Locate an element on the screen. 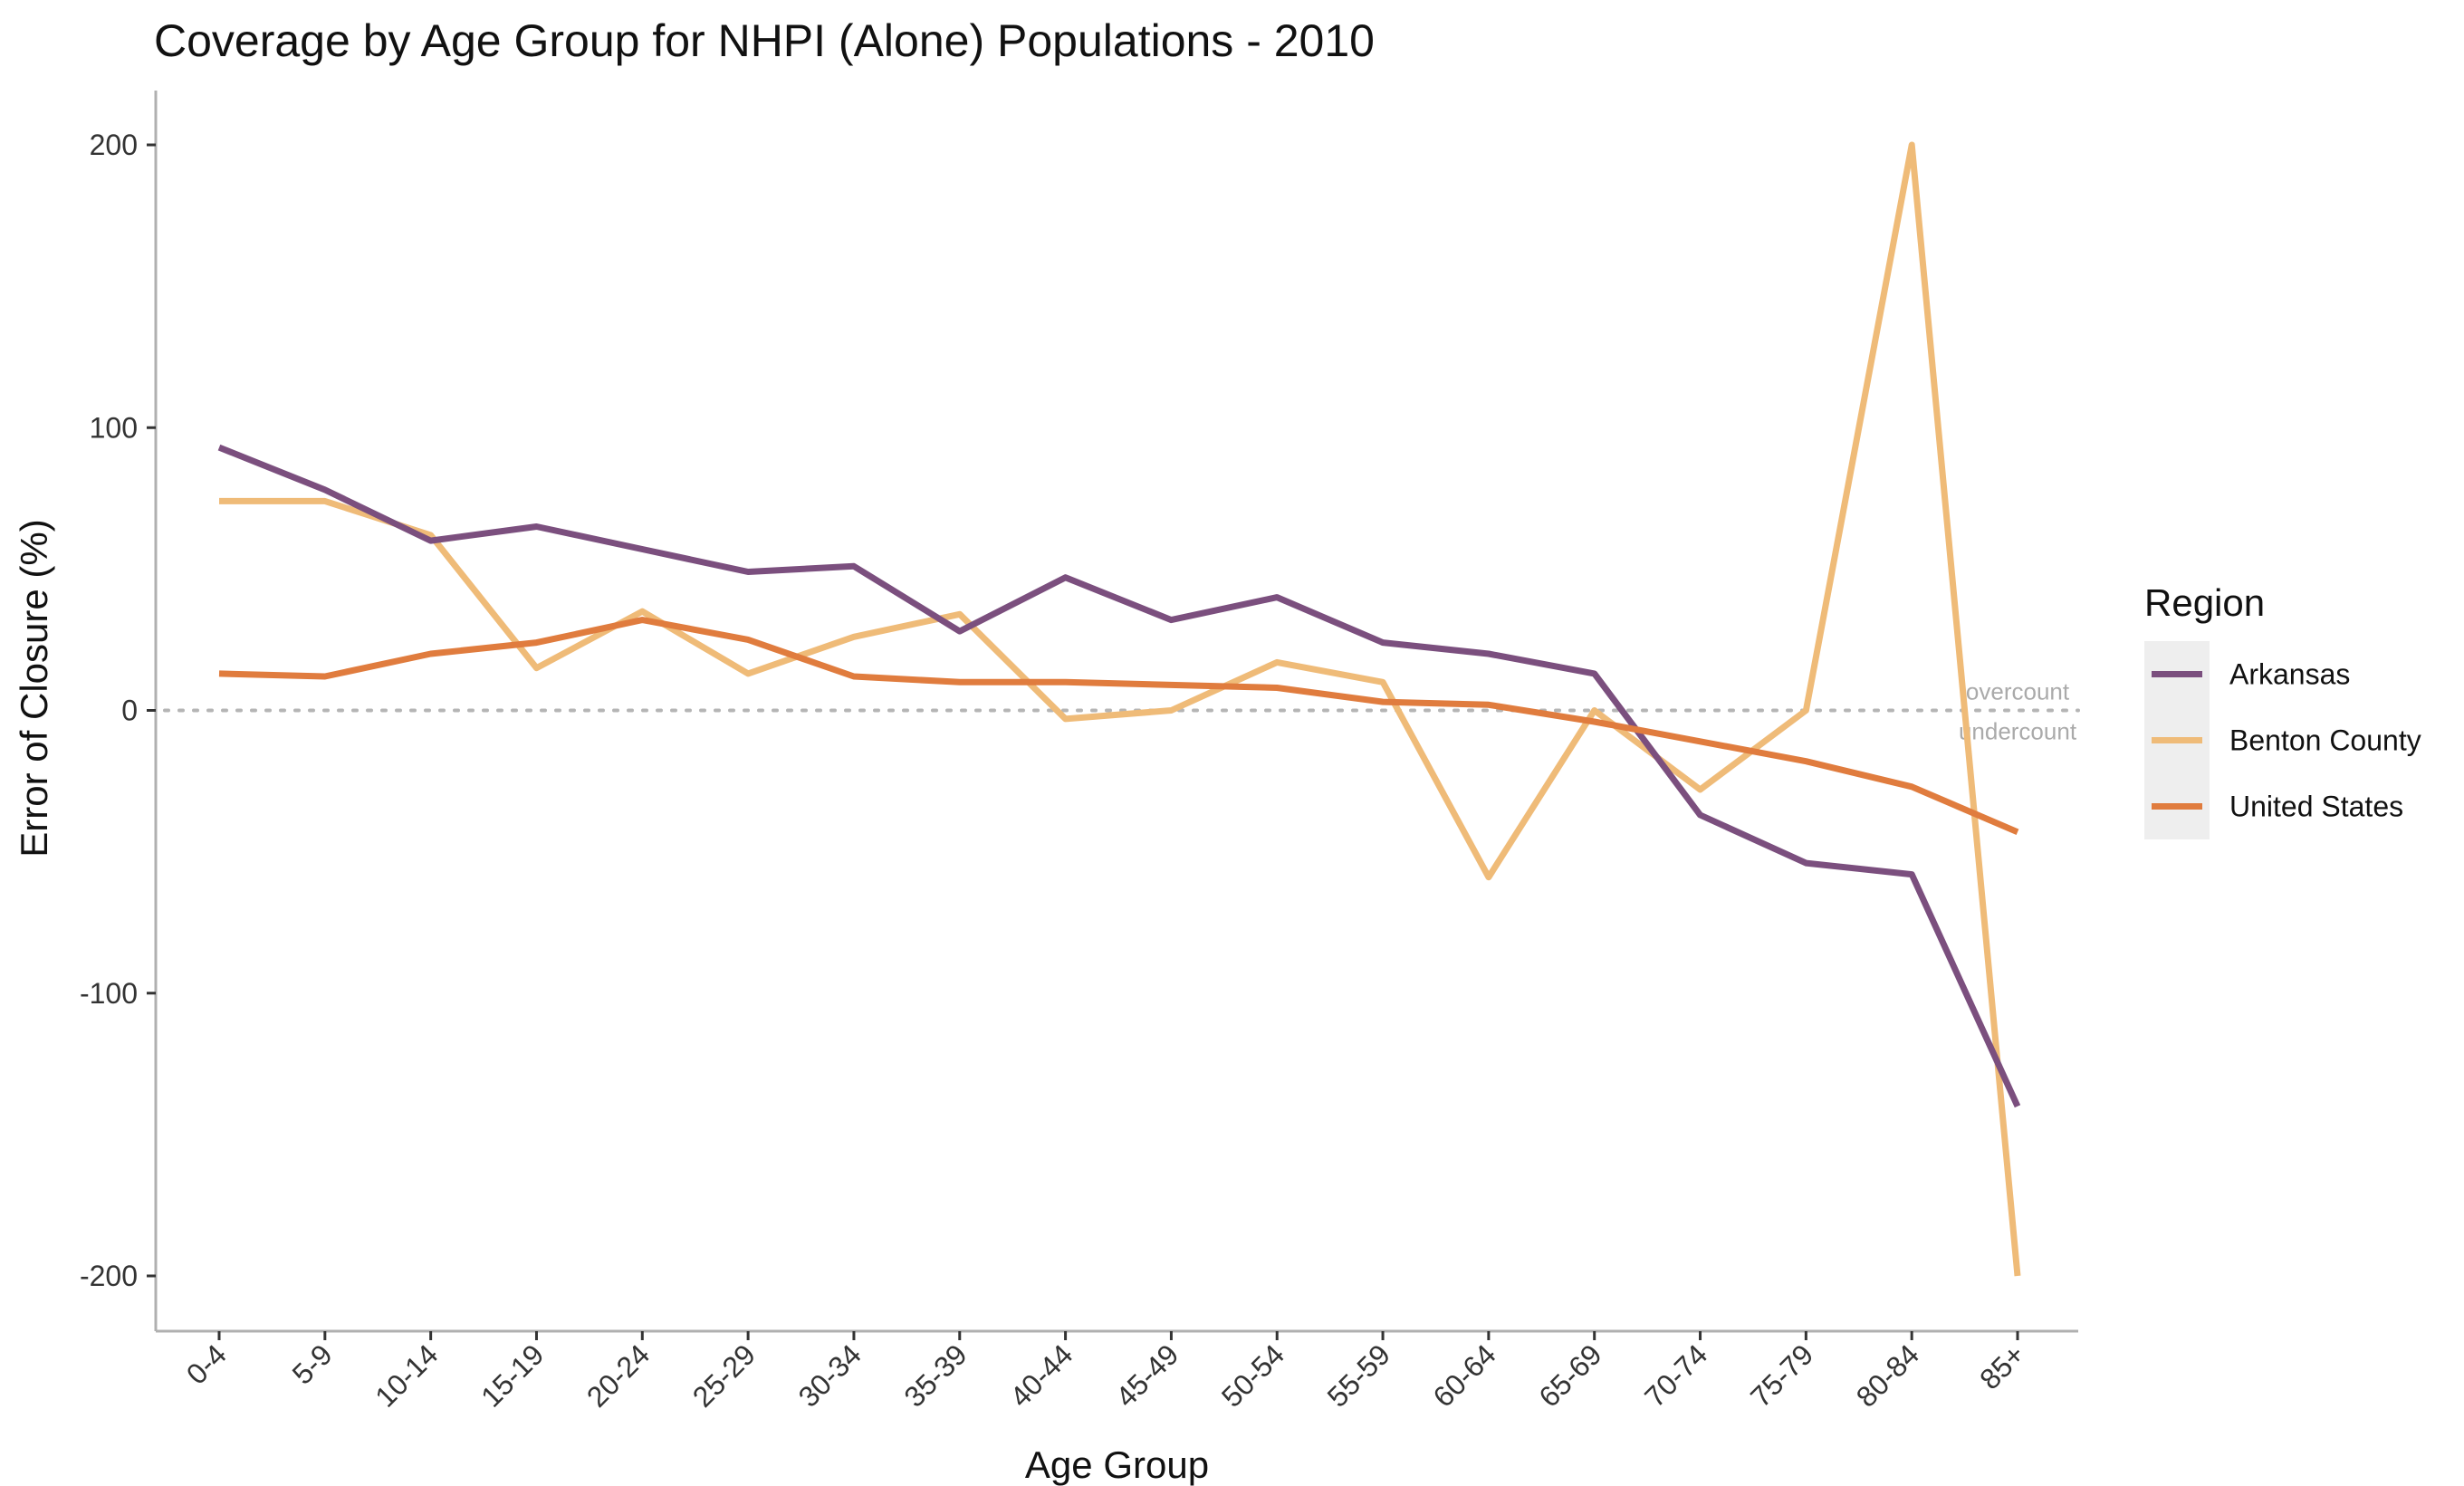 The width and height of the screenshot is (2464, 1486). y-tick-label: 200 is located at coordinates (114, 145).